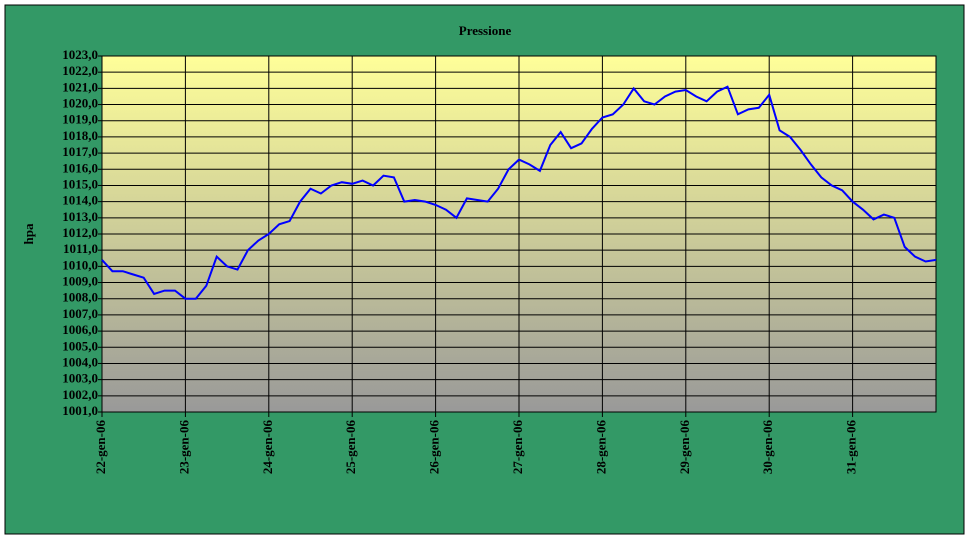 The height and width of the screenshot is (539, 970). I want to click on y-axis-label: hpa, so click(28, 233).